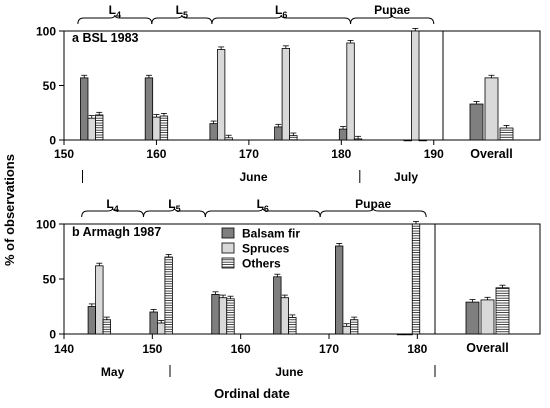 Image resolution: width=550 pixels, height=408 pixels. I want to click on panel-a-x-tick-label: 180, so click(341, 154).